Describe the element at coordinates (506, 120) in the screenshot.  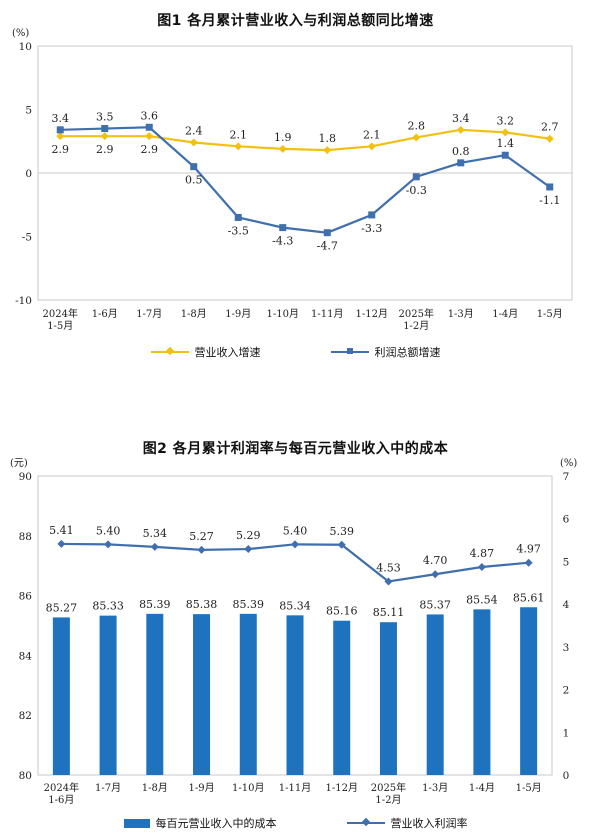
I see `data-label-0: 3.2` at that location.